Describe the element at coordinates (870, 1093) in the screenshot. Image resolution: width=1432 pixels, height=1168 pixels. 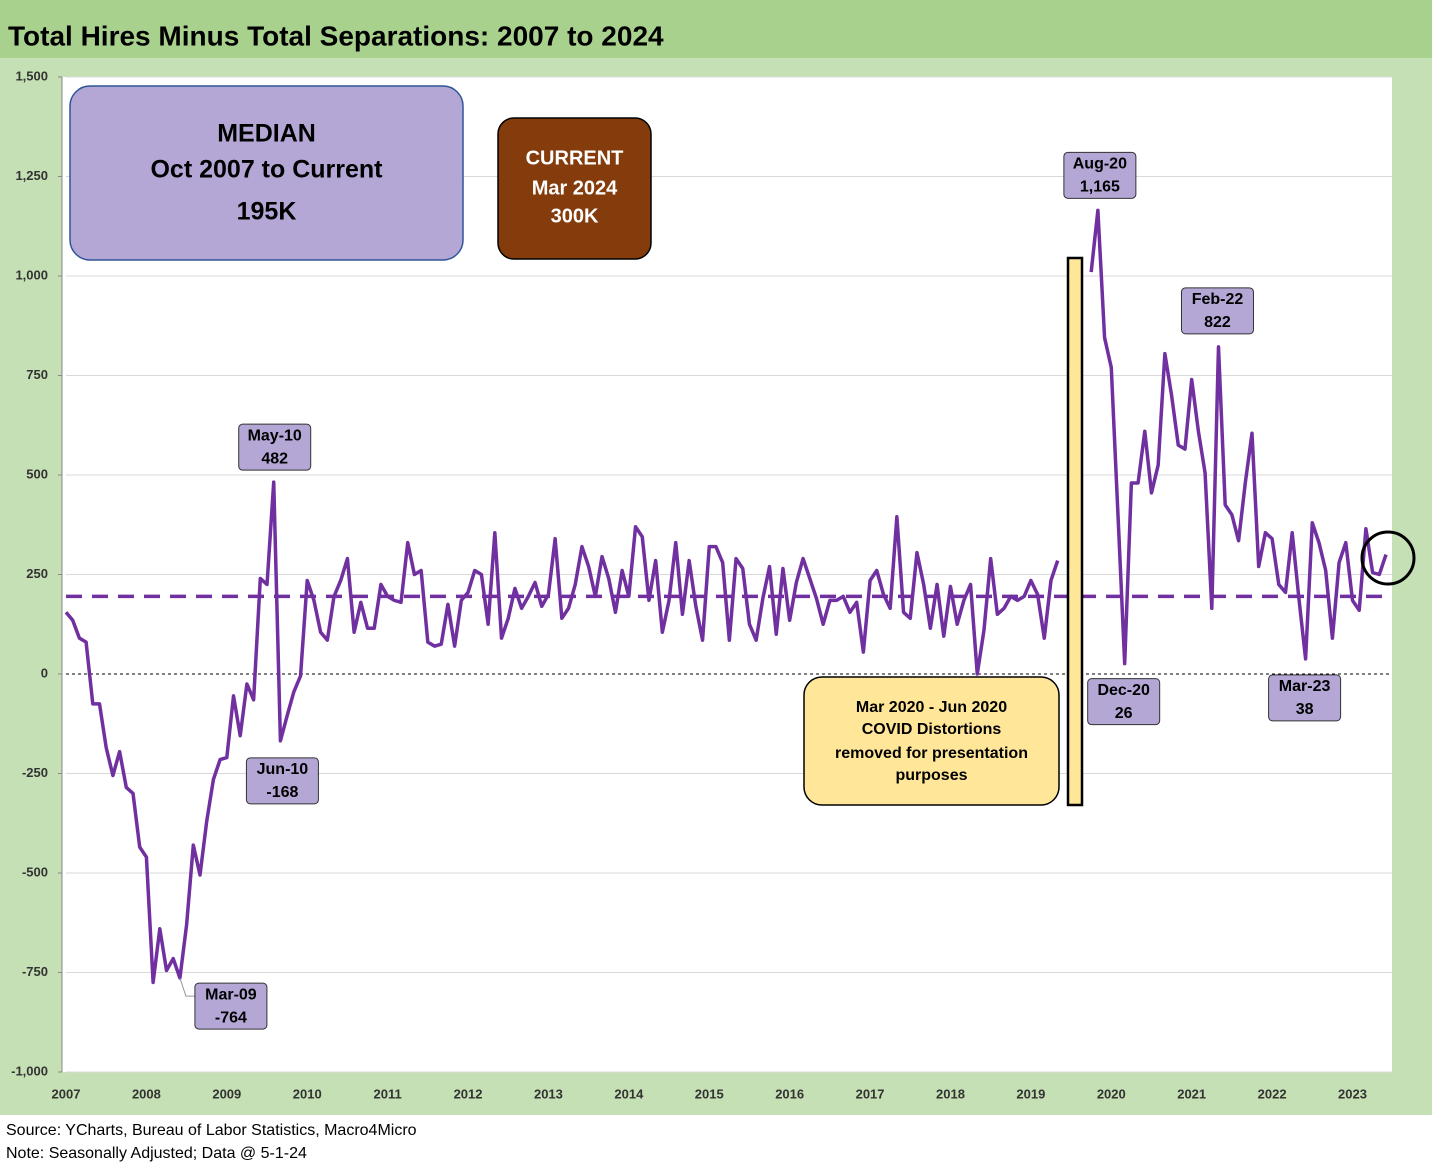
I see `x-tick-label: 2017` at that location.